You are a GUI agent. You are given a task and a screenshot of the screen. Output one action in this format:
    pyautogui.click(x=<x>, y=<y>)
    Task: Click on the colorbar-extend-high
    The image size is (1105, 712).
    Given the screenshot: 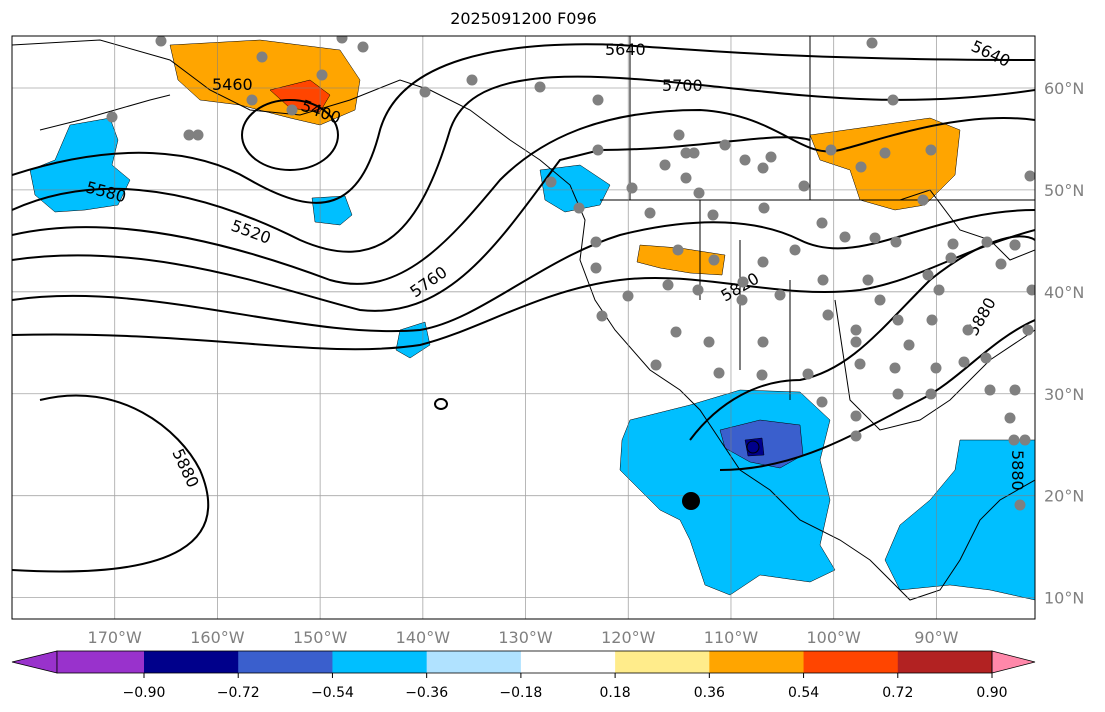 What is the action you would take?
    pyautogui.click(x=1013, y=662)
    